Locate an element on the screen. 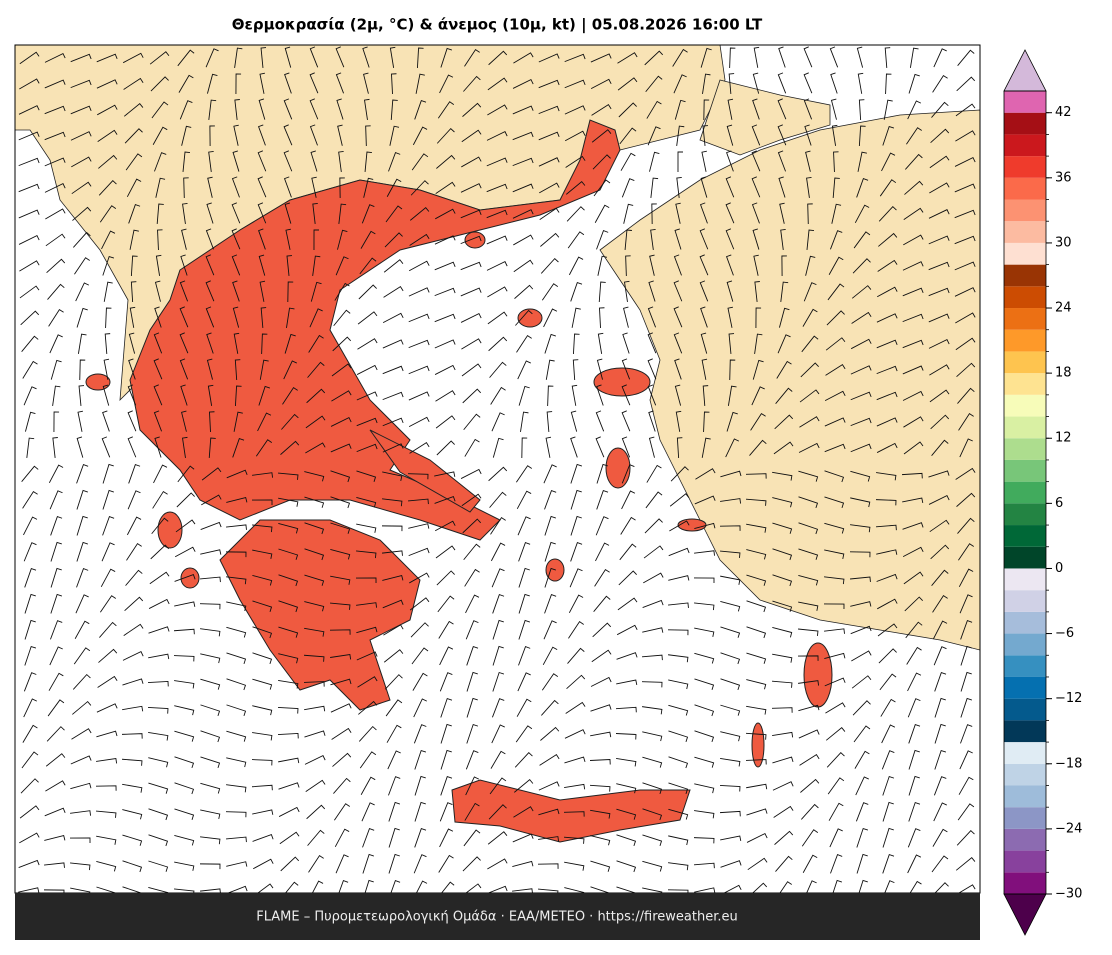 The width and height of the screenshot is (1112, 955). limnos is located at coordinates (530, 318).